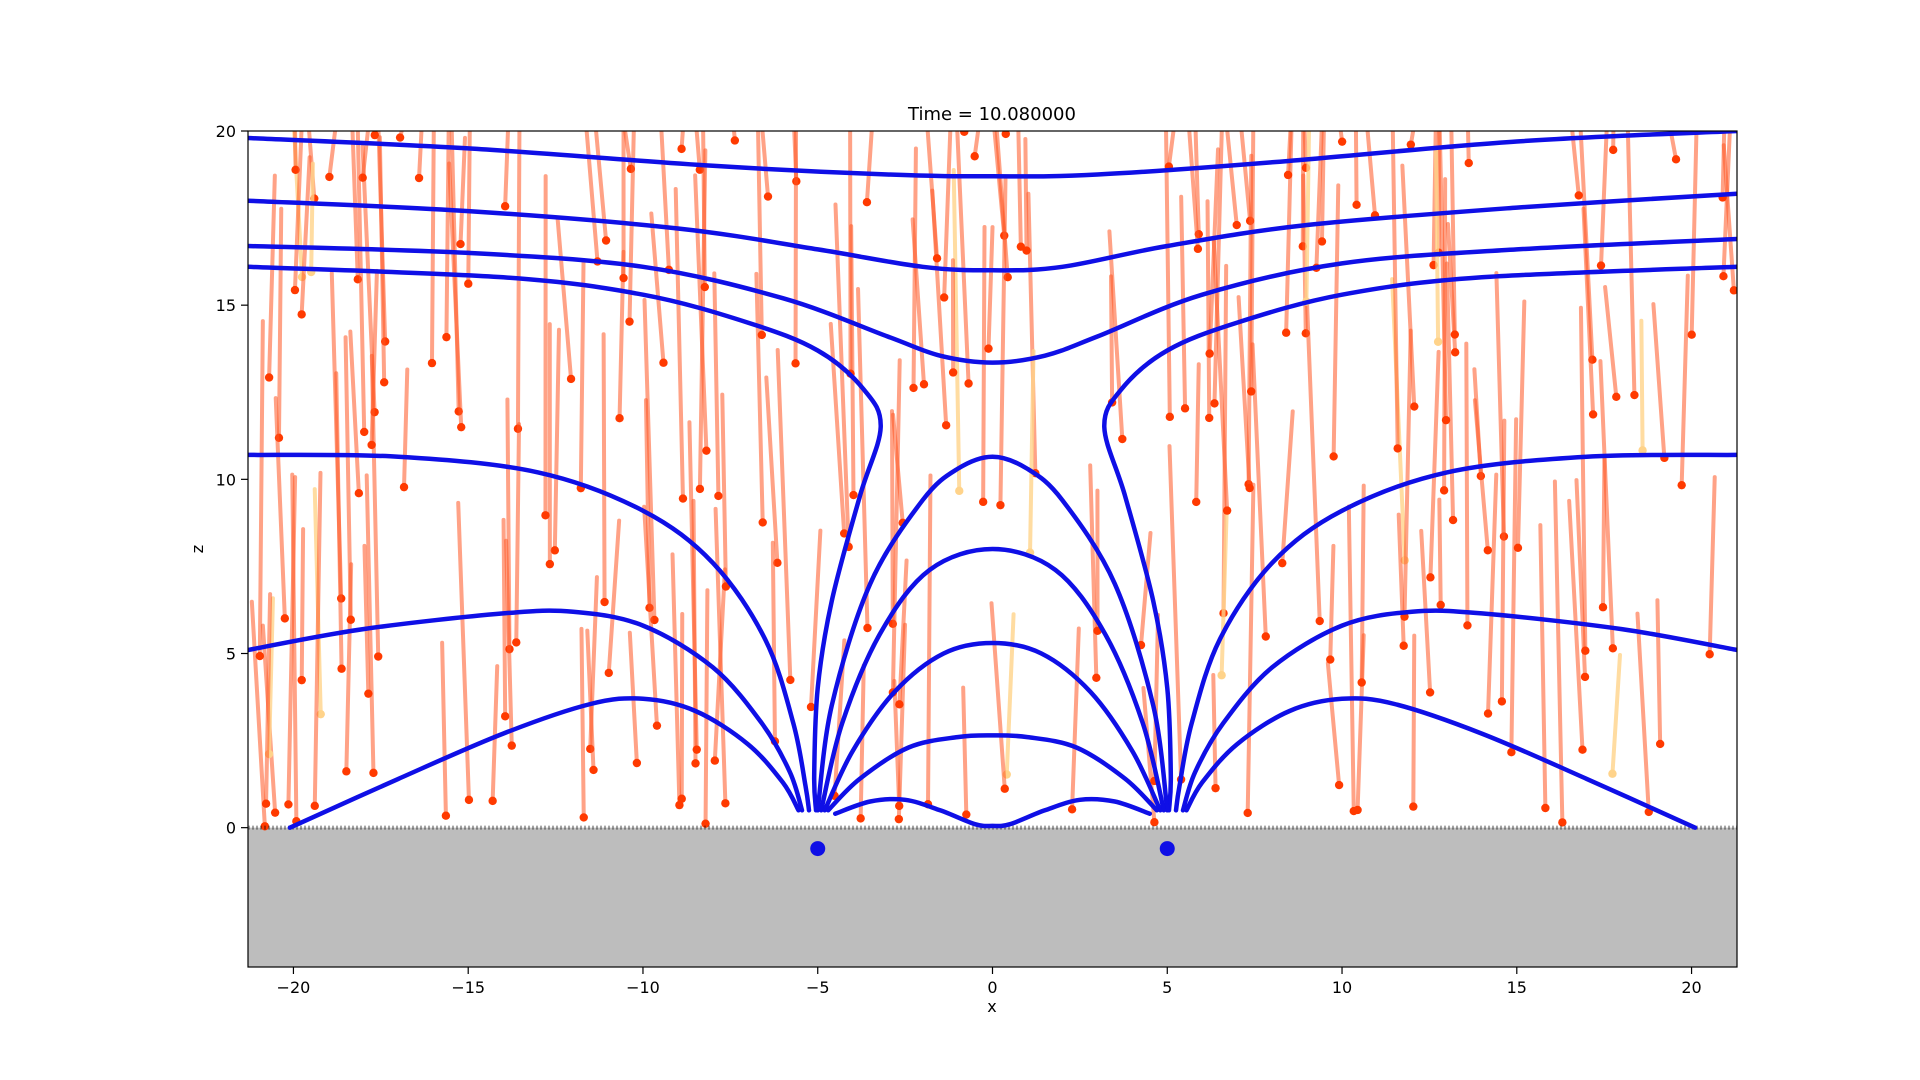 This screenshot has width=1920, height=1080. Describe the element at coordinates (992, 849) in the screenshot. I see `source-markers` at that location.